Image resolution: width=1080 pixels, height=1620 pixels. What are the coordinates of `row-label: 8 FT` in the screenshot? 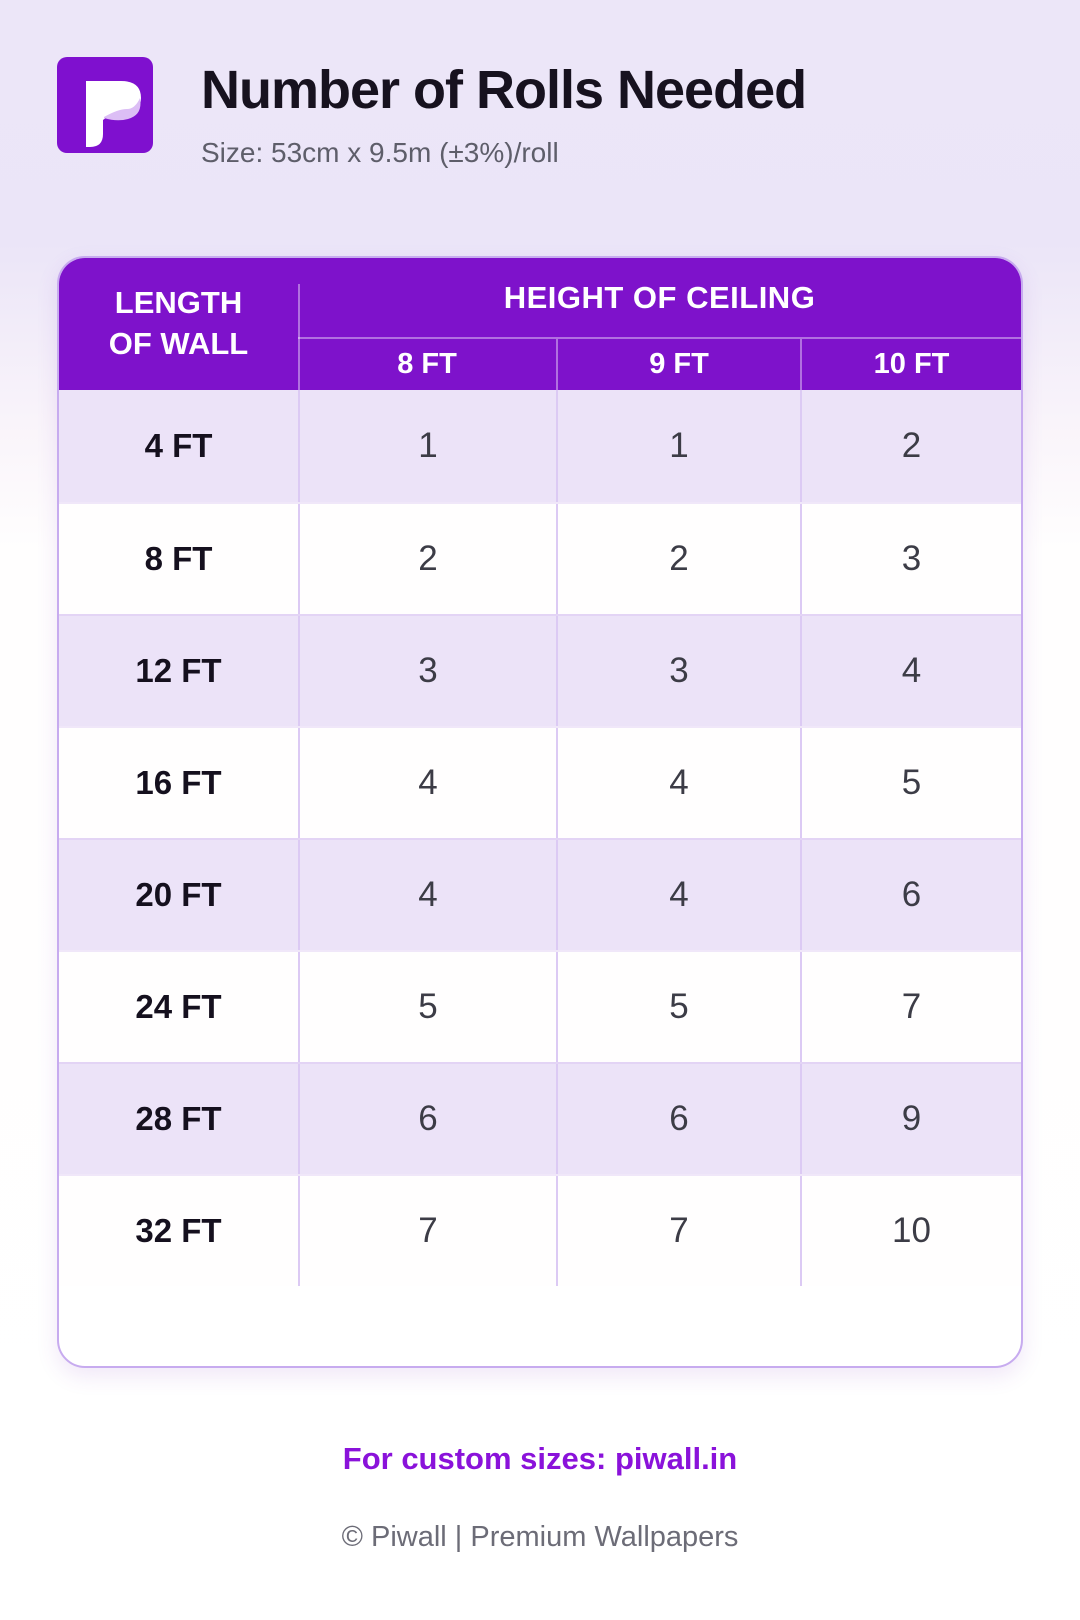 It's located at (178, 558).